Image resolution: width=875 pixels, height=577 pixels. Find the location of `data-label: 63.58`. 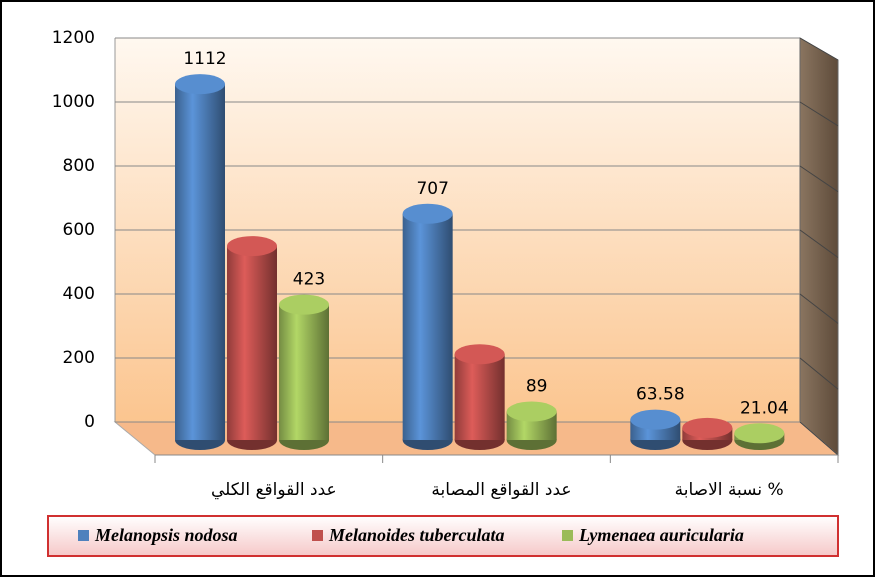

data-label: 63.58 is located at coordinates (660, 395).